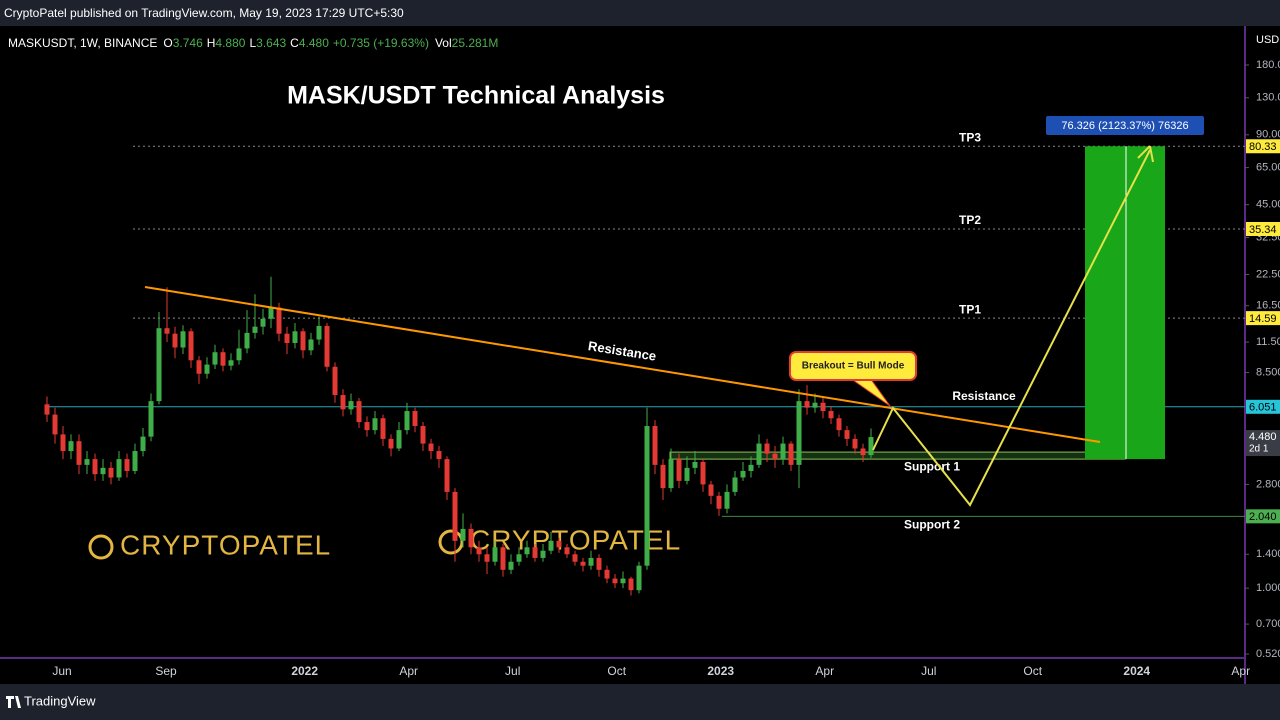  What do you see at coordinates (475, 43) in the screenshot?
I see `volume: 25.281M` at bounding box center [475, 43].